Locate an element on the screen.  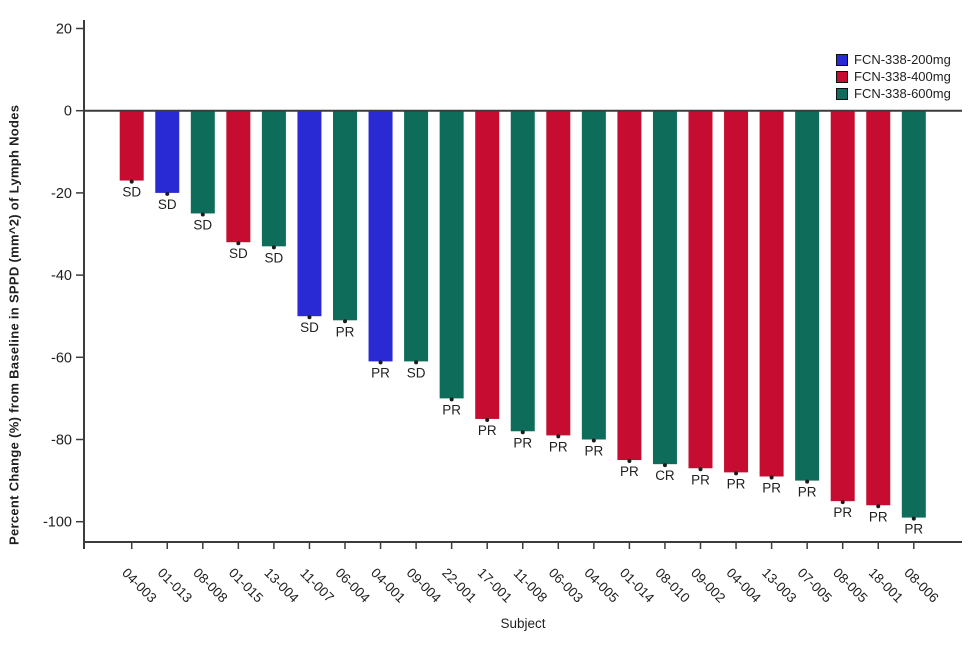
y-tick-label--80: -80 is located at coordinates (61, 441).